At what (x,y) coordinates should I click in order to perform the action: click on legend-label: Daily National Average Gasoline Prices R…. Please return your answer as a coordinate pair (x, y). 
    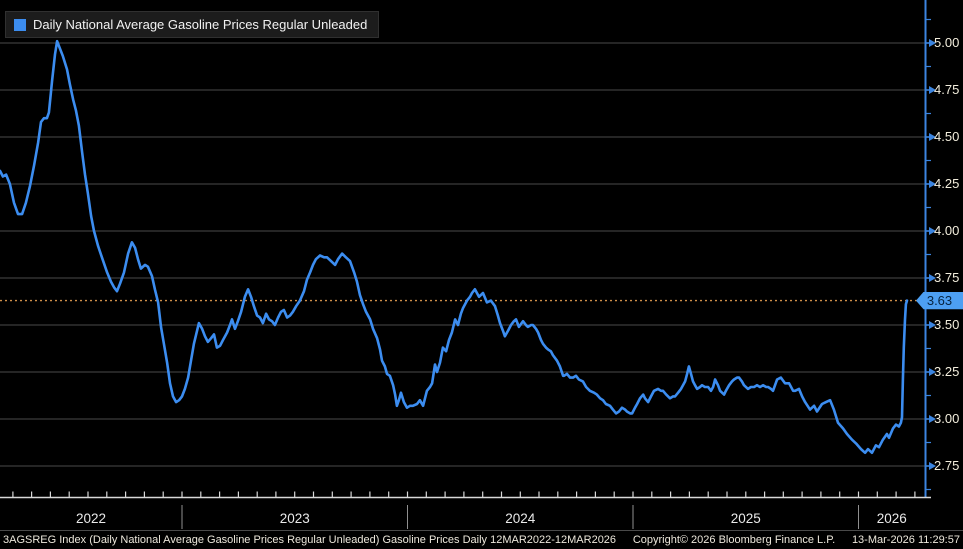
    Looking at the image, I should click on (200, 24).